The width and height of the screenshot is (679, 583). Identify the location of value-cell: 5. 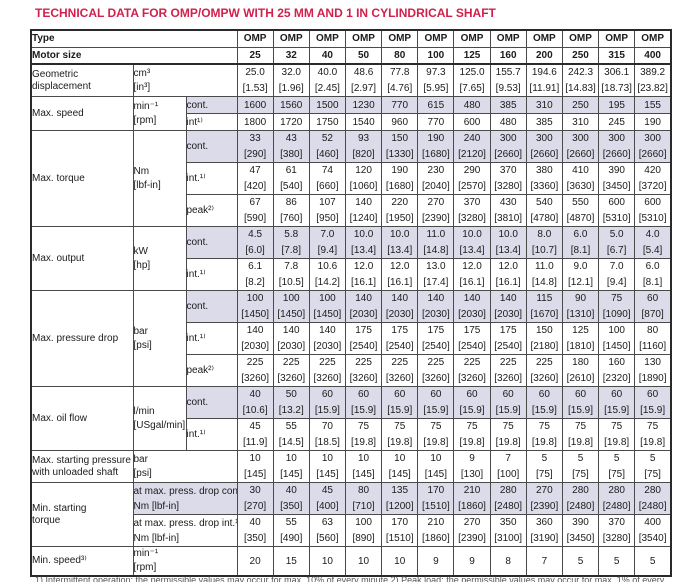
(653, 561).